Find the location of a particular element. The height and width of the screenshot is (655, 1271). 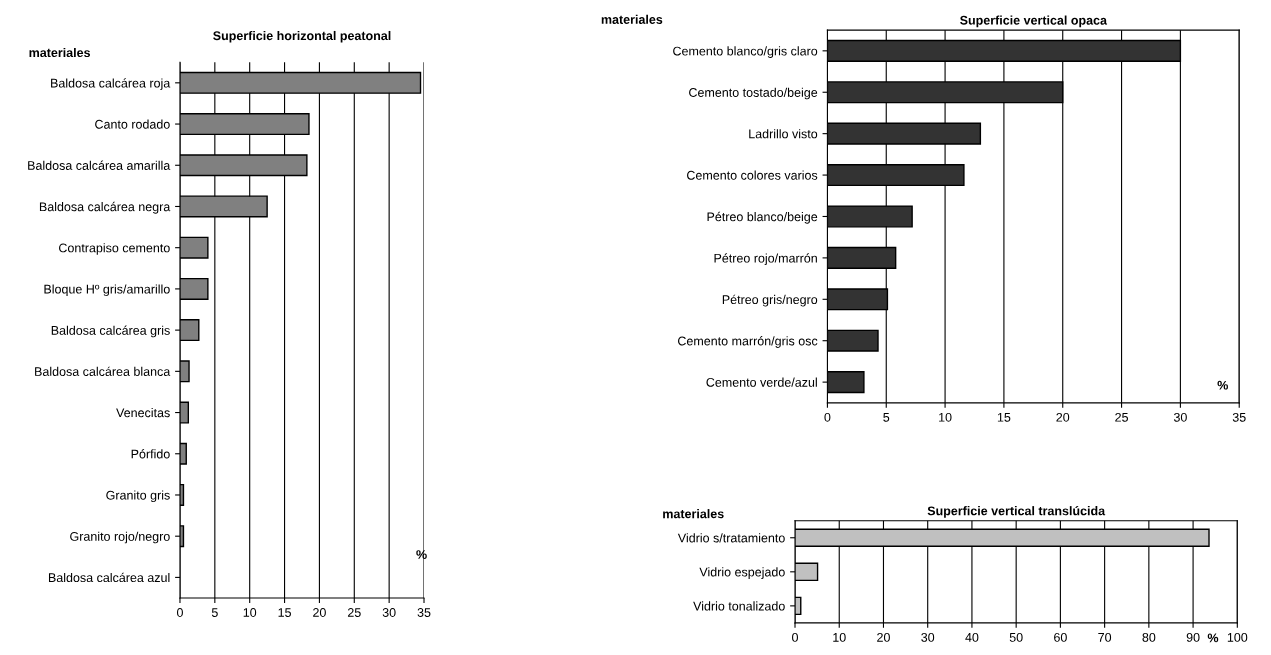

y-tick-label: Pétreo blanco/beige is located at coordinates (762, 217).